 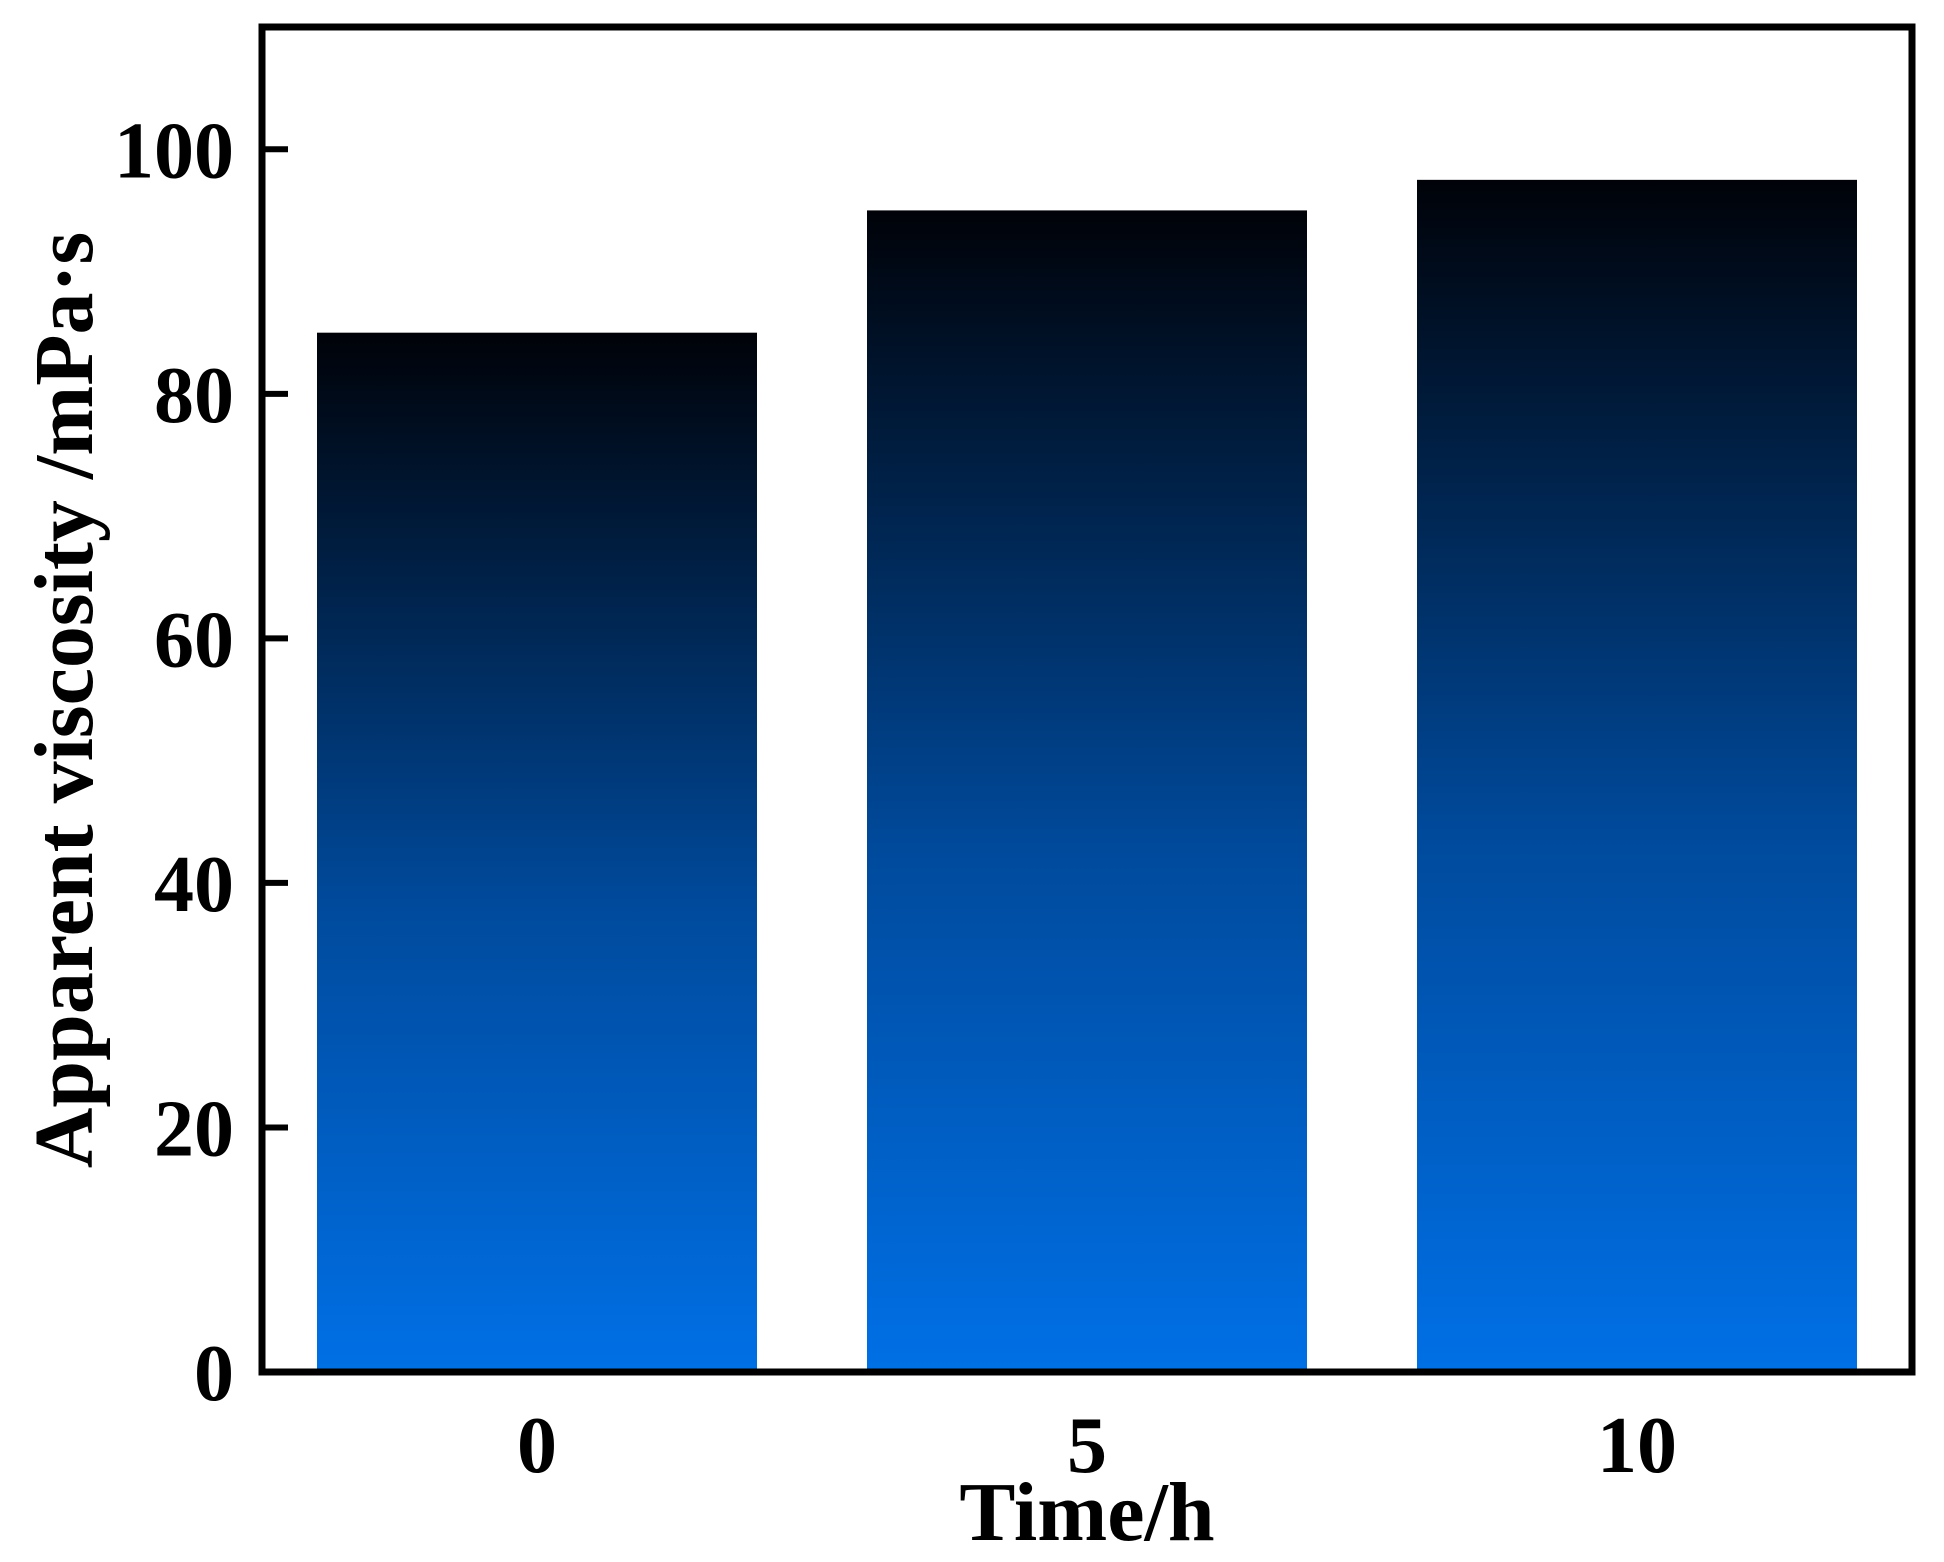 I want to click on y-tick-label: 20, so click(x=194, y=1129).